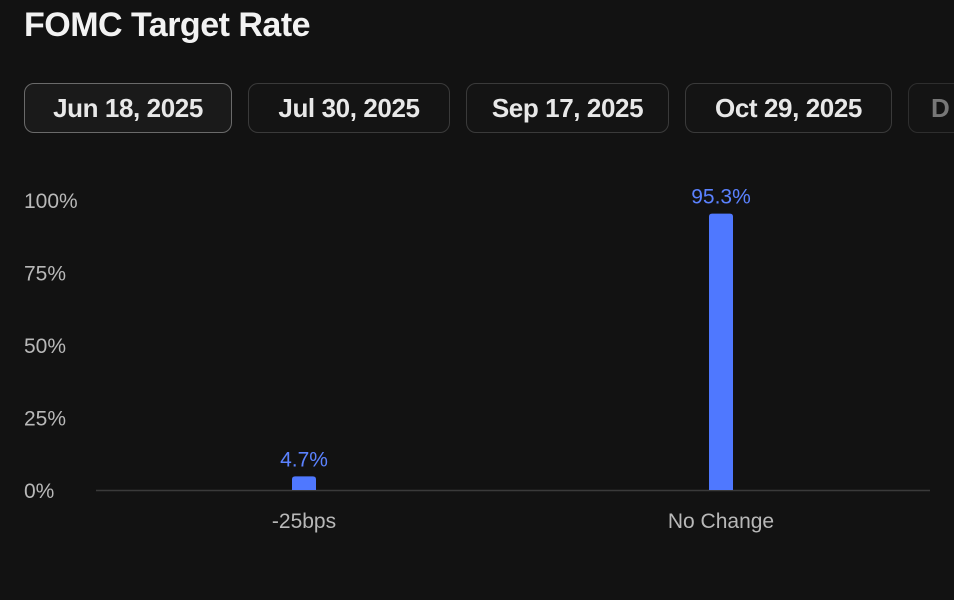  What do you see at coordinates (45, 419) in the screenshot?
I see `y-tick-label: 25%` at bounding box center [45, 419].